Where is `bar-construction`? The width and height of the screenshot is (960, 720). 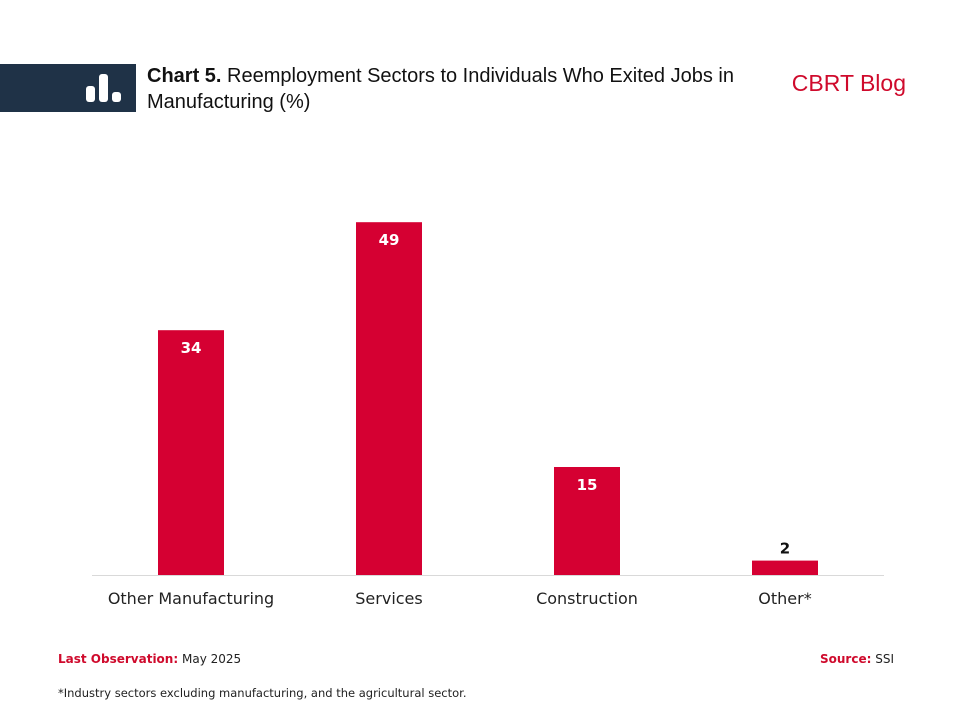
bar-construction is located at coordinates (587, 521).